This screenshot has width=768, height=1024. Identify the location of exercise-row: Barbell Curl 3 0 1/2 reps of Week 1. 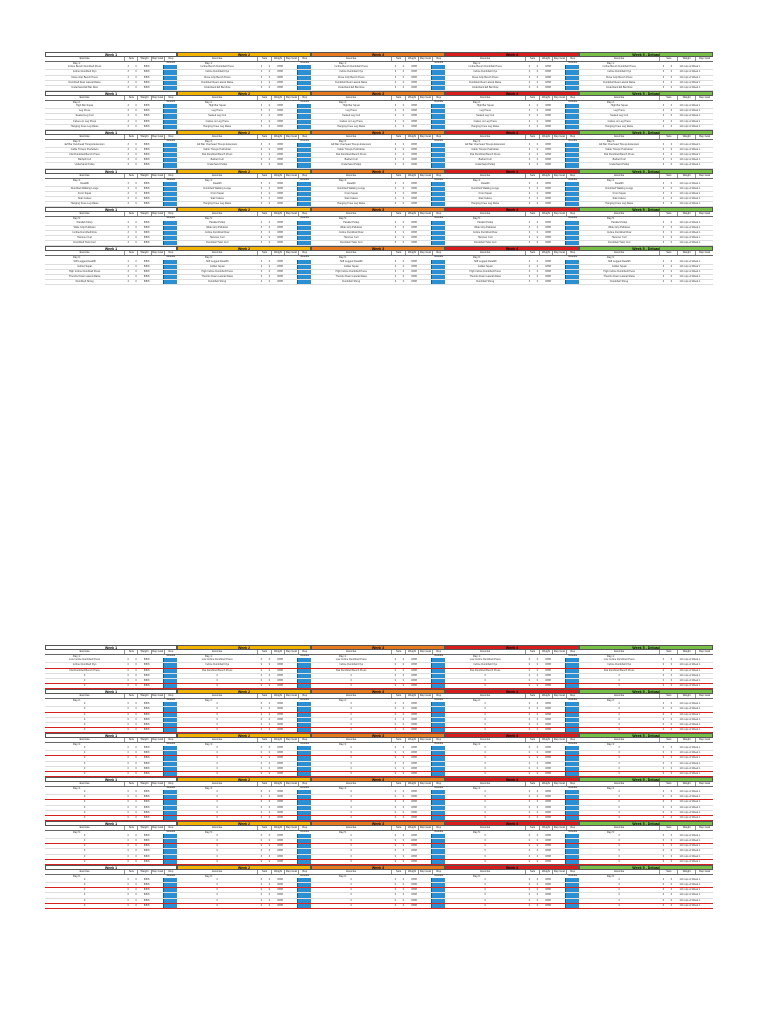
(646, 161).